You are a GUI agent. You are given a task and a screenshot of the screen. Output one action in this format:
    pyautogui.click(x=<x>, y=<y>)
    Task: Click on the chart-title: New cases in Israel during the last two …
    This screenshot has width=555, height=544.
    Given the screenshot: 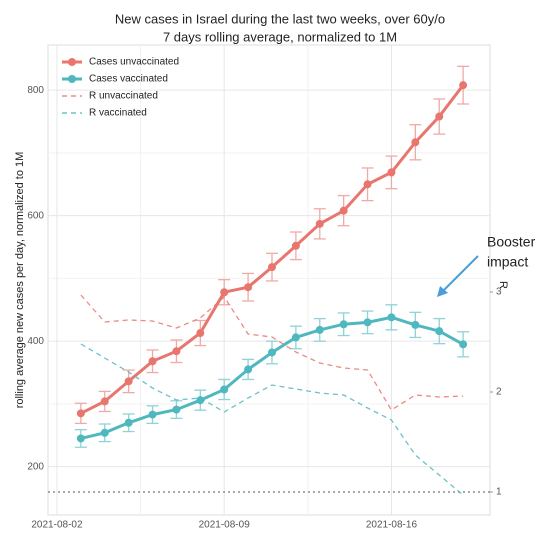 What is the action you would take?
    pyautogui.click(x=280, y=18)
    